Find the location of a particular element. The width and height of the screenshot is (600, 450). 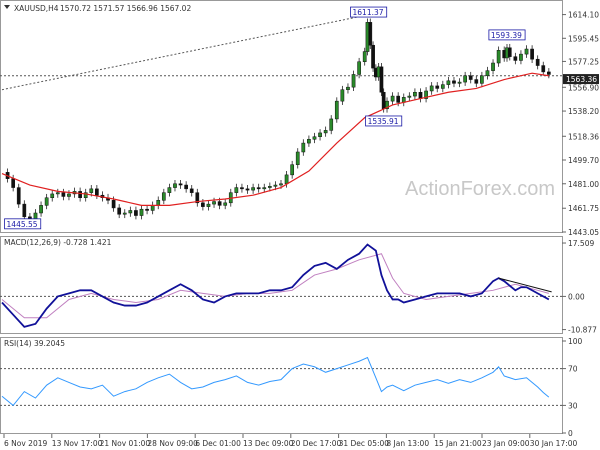

time-tick-label: 23 Jan 09:00 is located at coordinates (506, 443).